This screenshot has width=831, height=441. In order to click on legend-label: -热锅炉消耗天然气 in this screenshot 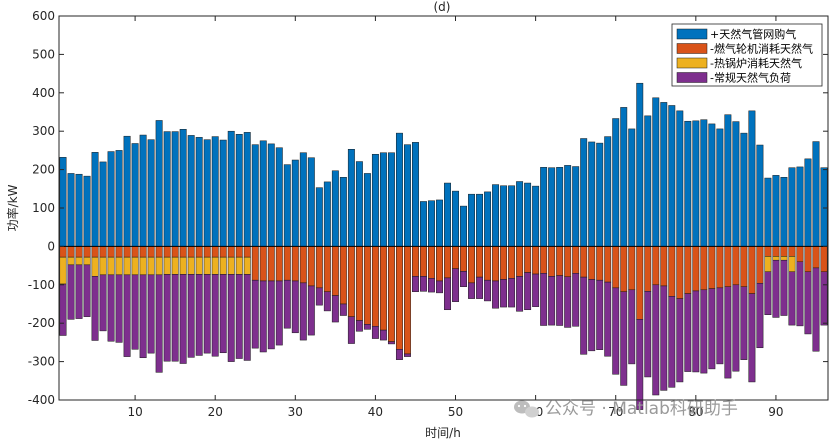, I will do `click(756, 63)`.